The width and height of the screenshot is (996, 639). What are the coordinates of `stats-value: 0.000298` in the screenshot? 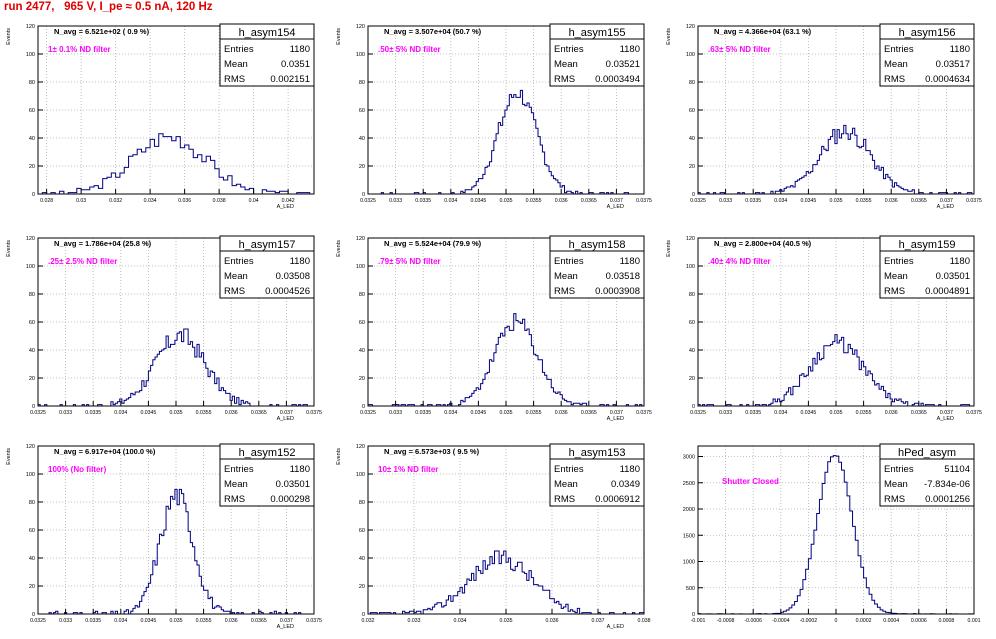 It's located at (290, 499).